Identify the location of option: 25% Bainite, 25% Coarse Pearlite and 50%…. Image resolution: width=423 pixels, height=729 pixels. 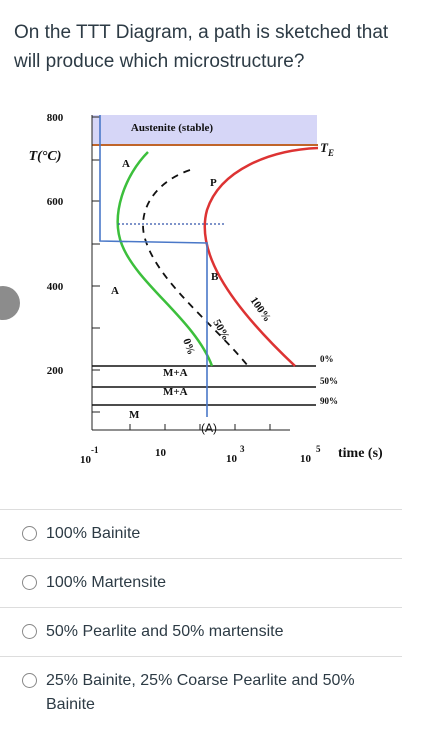
(201, 692).